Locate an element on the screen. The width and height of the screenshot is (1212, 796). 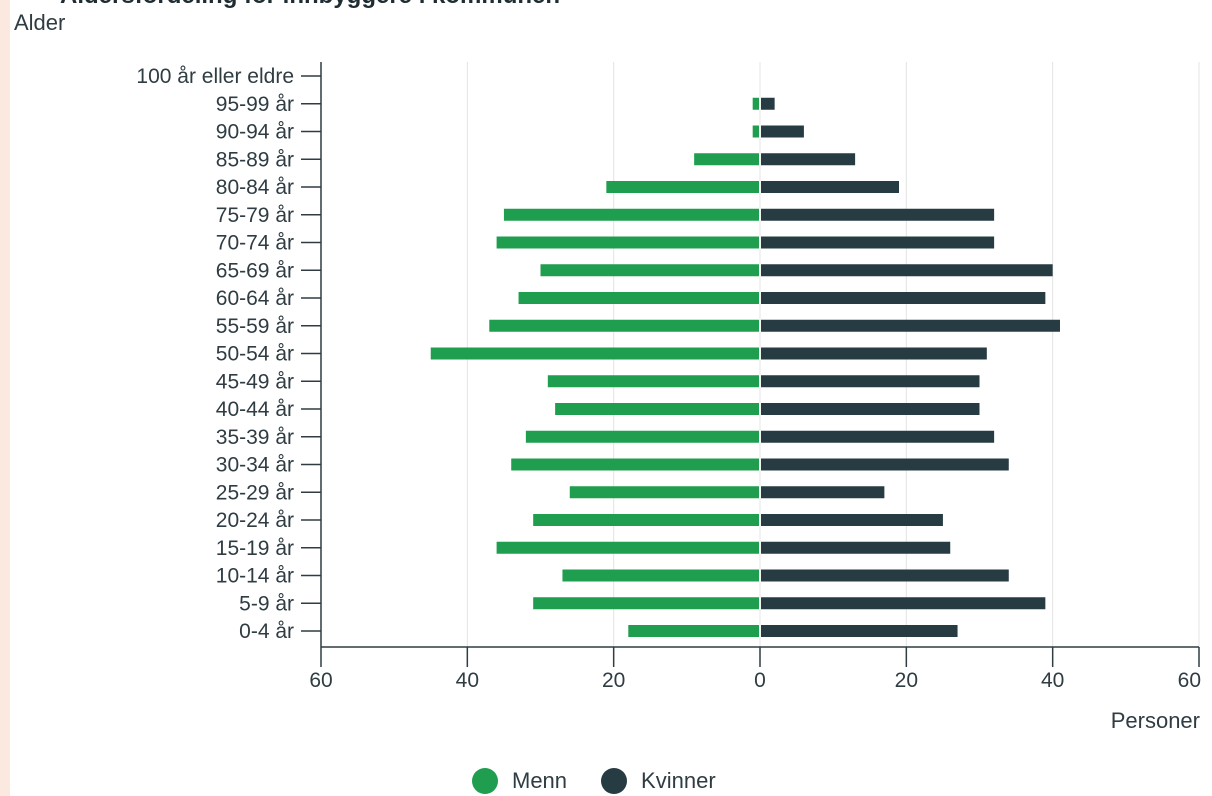
y-tick-label: 100 år eller eldre is located at coordinates (215, 76).